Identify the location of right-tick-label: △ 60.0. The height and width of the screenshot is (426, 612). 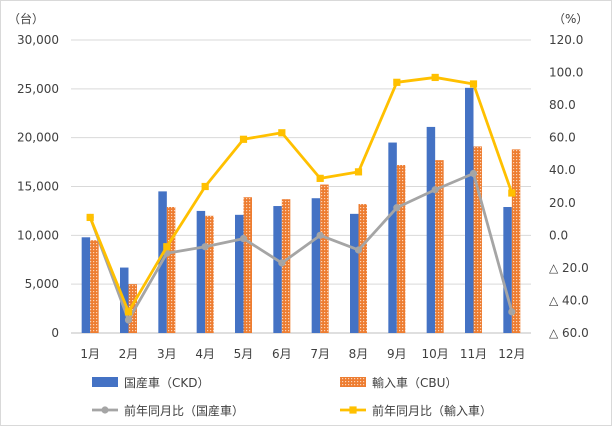
(569, 333).